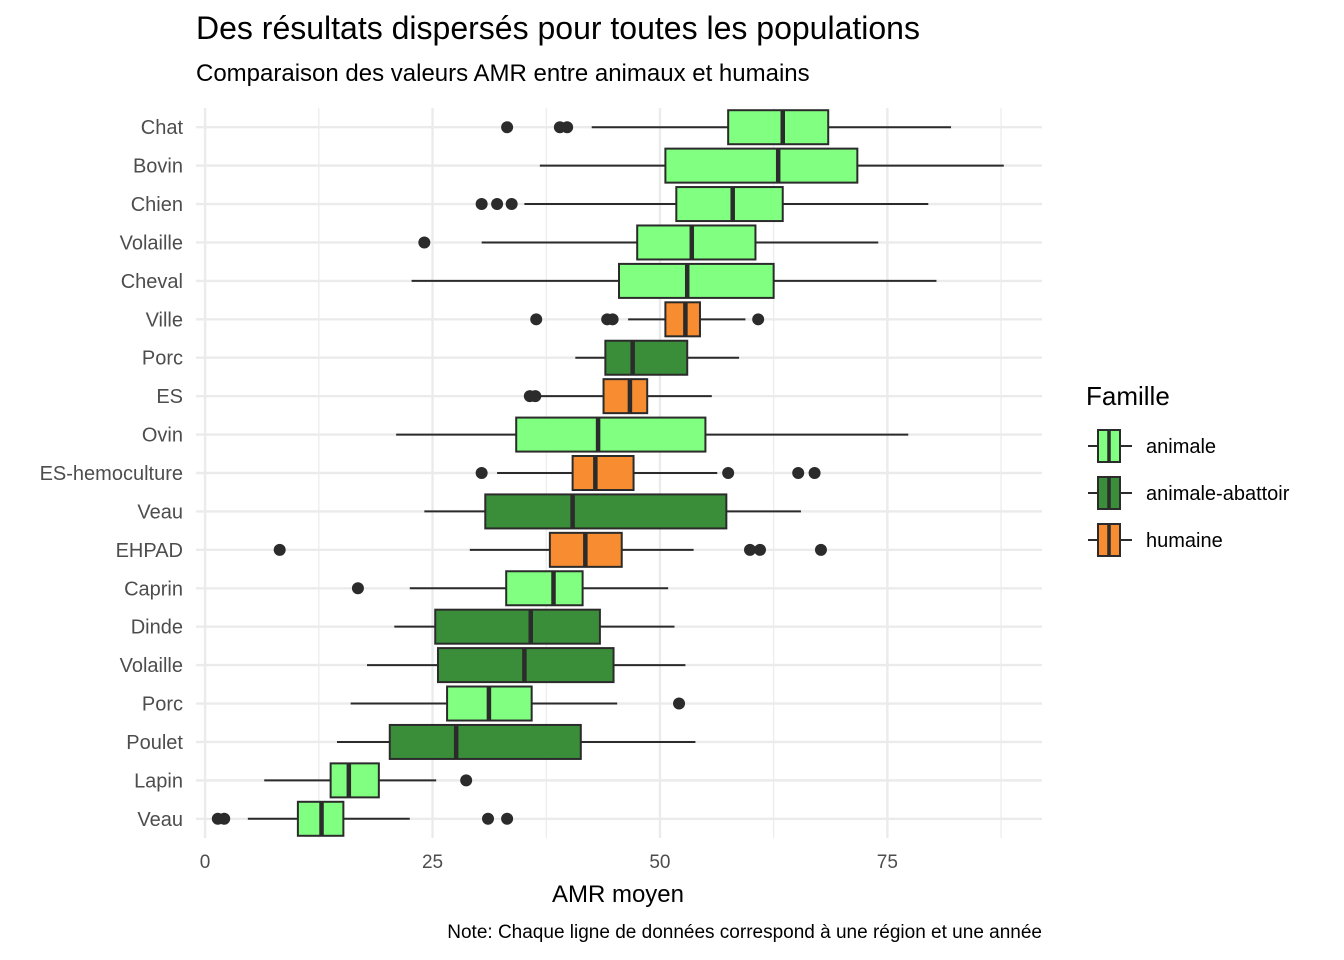 This screenshot has height=960, width=1344. What do you see at coordinates (149, 551) in the screenshot?
I see `y-tick-label: EHPAD` at bounding box center [149, 551].